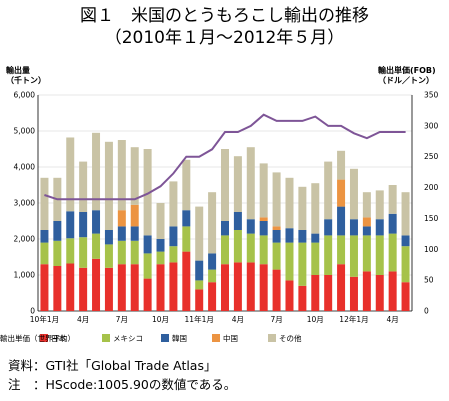  Describe the element at coordinates (44, 319) in the screenshot. I see `x-tick-label: 10年1月` at that location.